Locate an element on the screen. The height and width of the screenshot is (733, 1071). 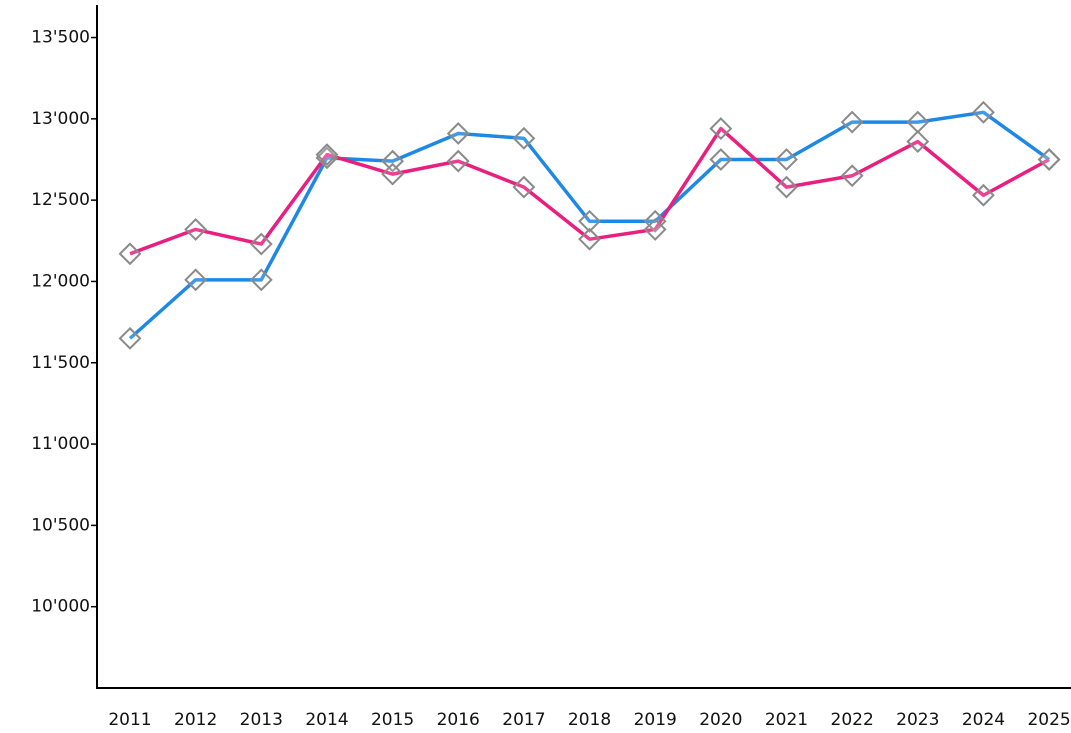
x-tick-label: 2023 is located at coordinates (917, 720).